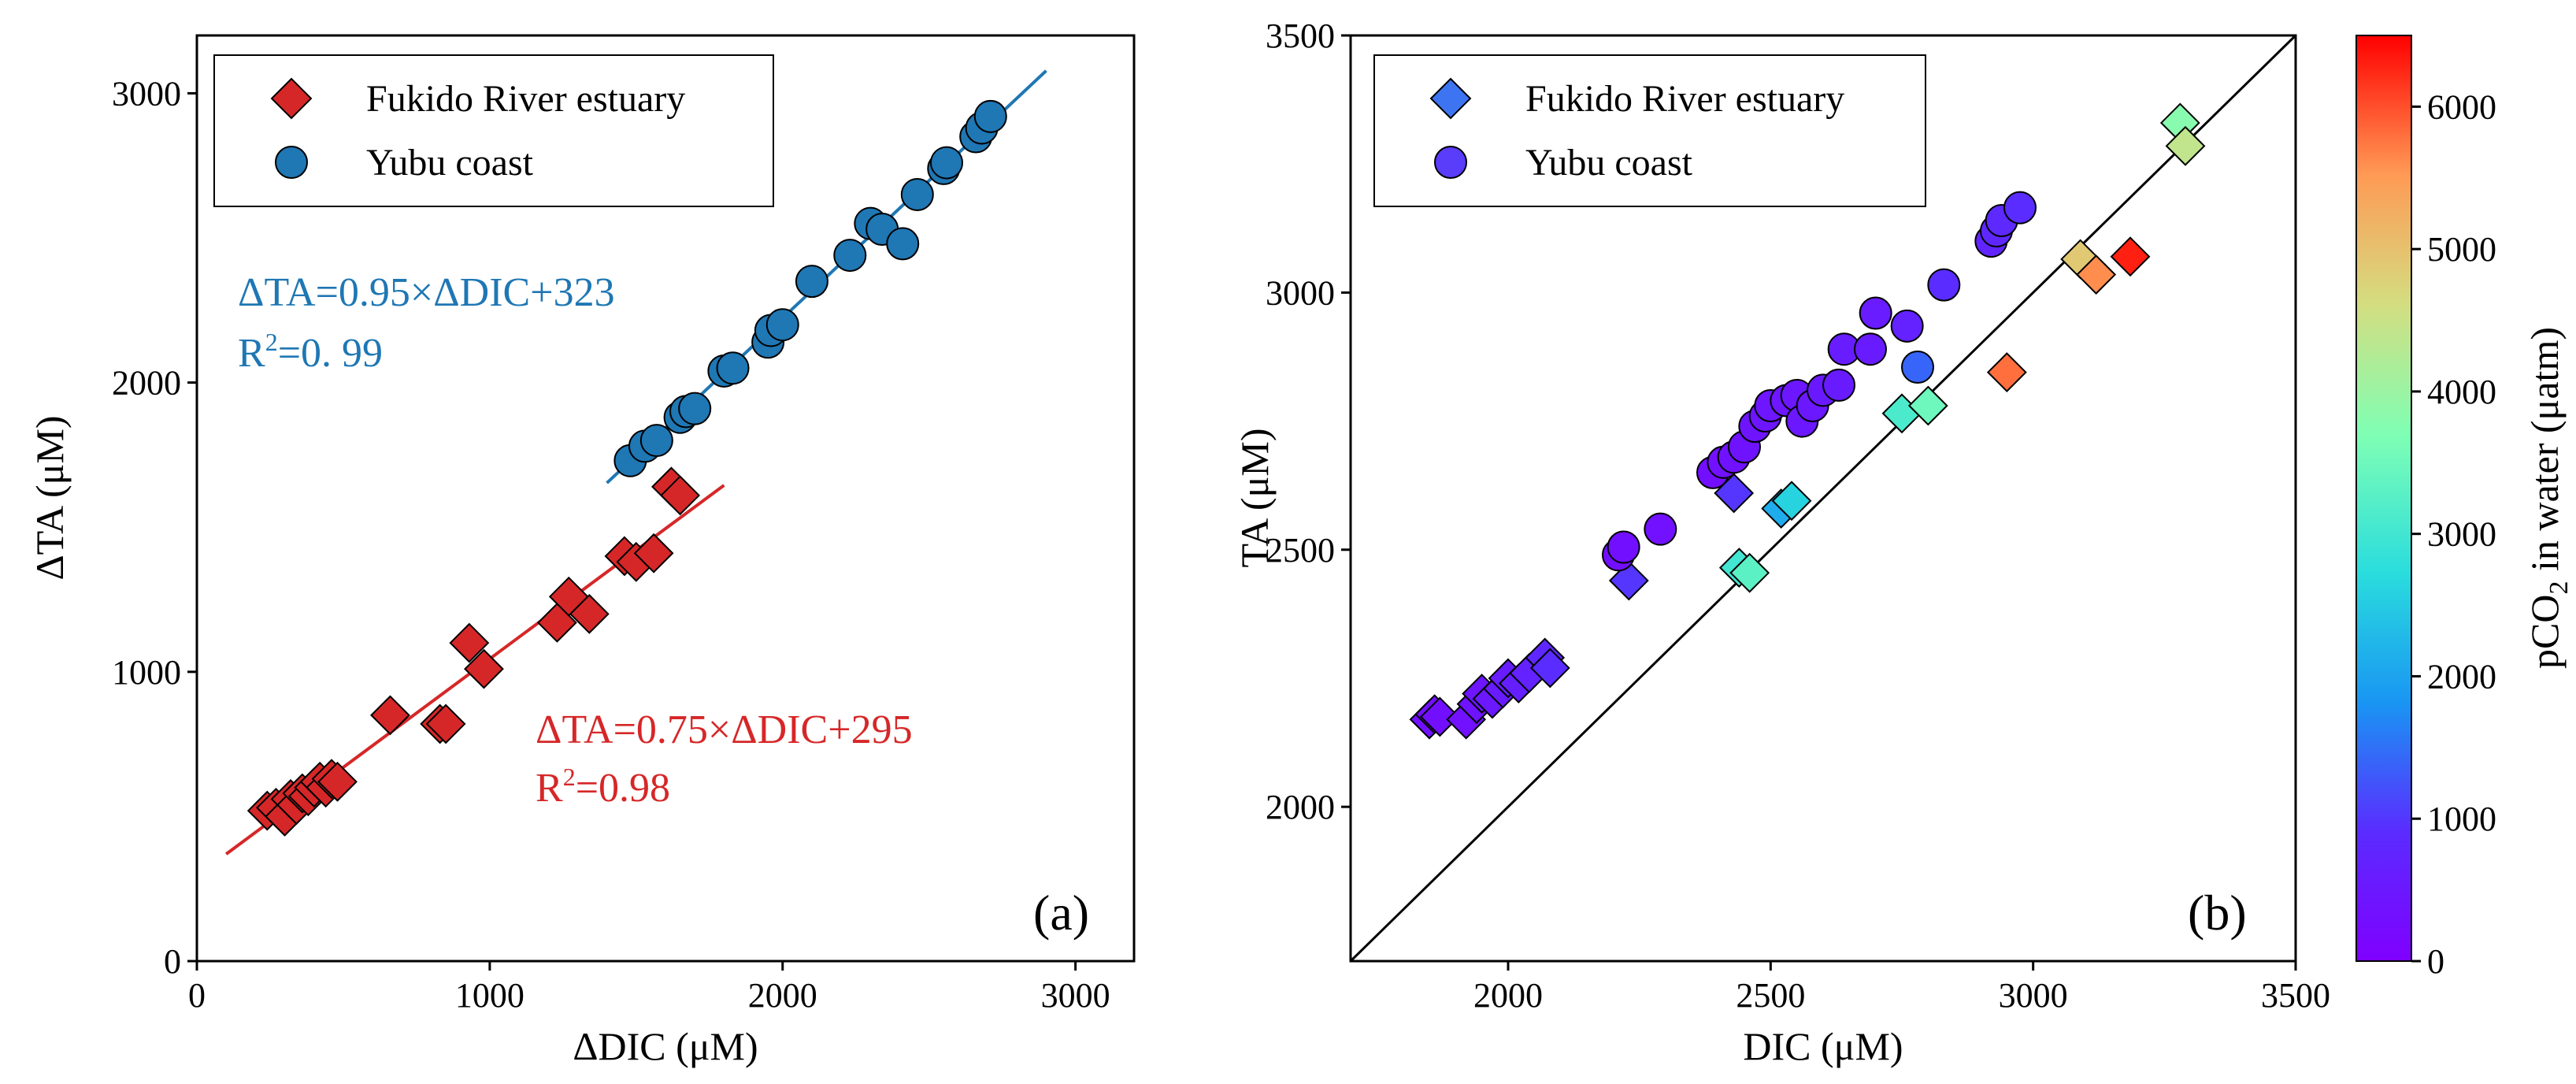 Image resolution: width=2576 pixels, height=1084 pixels. What do you see at coordinates (310, 352) in the screenshot?
I see `r-squared-yubu: R2=0. 99` at bounding box center [310, 352].